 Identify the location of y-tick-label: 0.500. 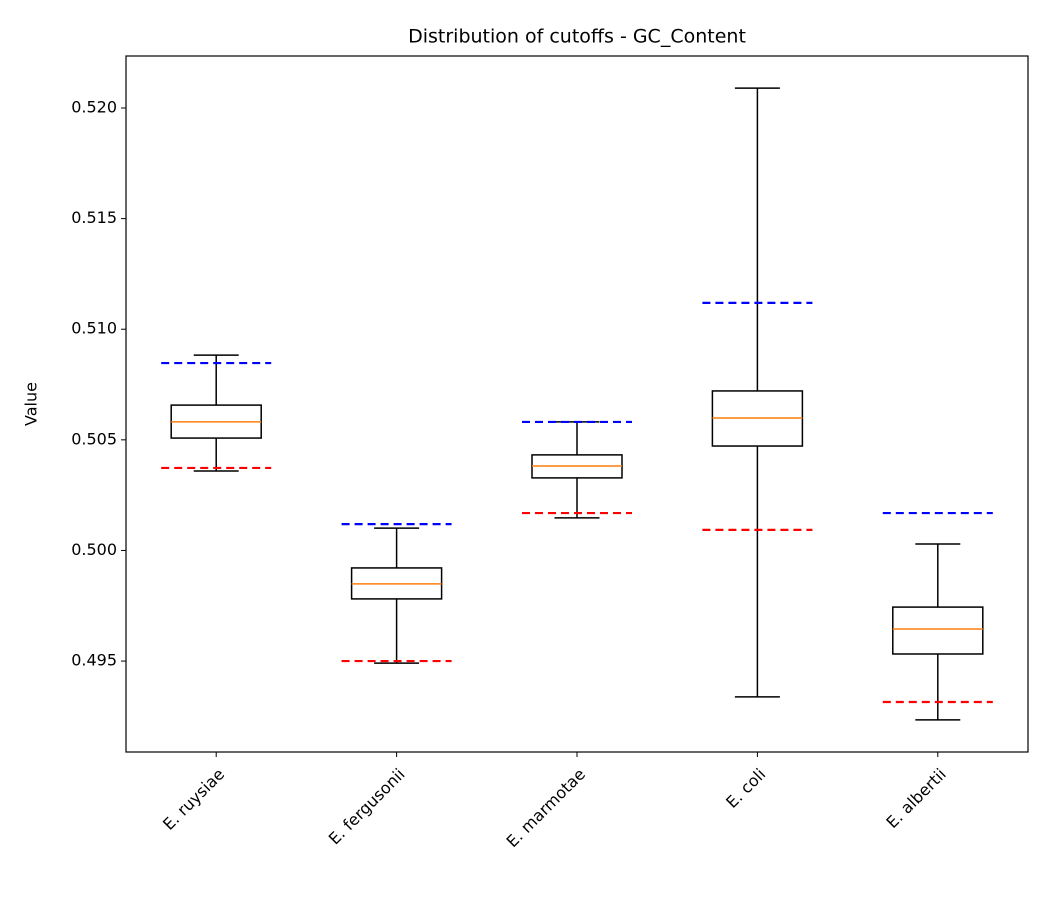
(94, 549).